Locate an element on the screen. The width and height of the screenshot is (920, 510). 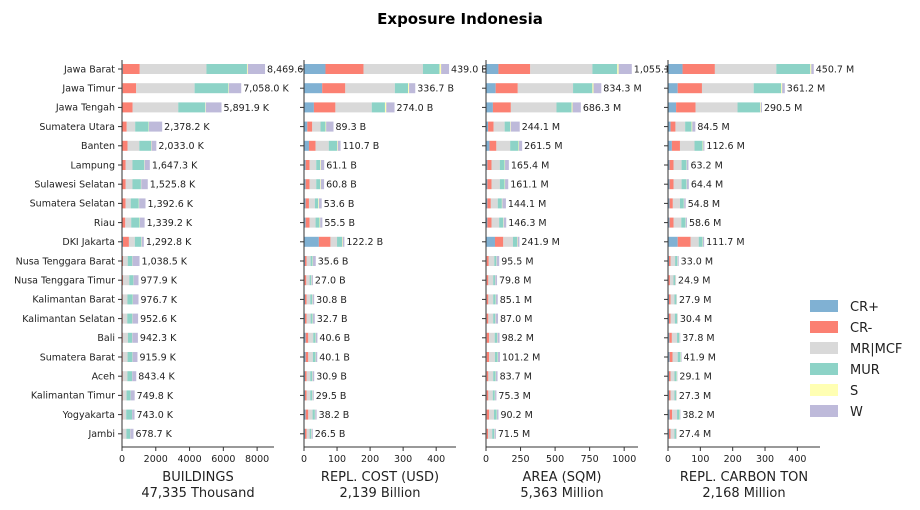
data-label: 450.7 M is located at coordinates (835, 69).